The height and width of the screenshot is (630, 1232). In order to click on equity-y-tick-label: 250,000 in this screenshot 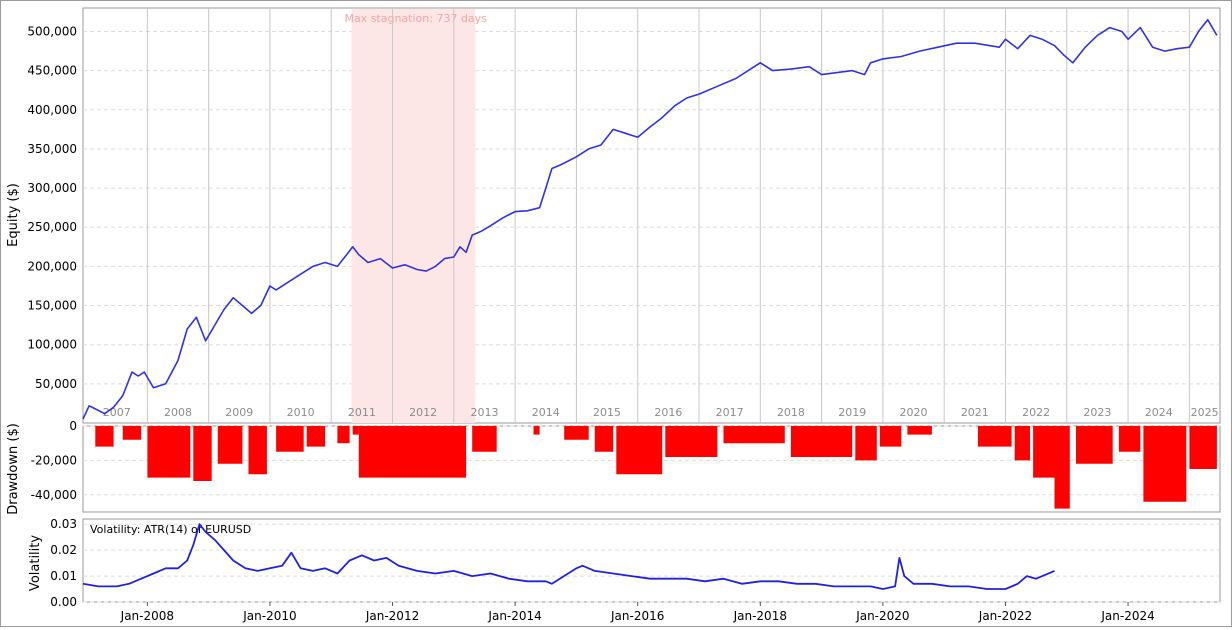, I will do `click(52, 227)`.